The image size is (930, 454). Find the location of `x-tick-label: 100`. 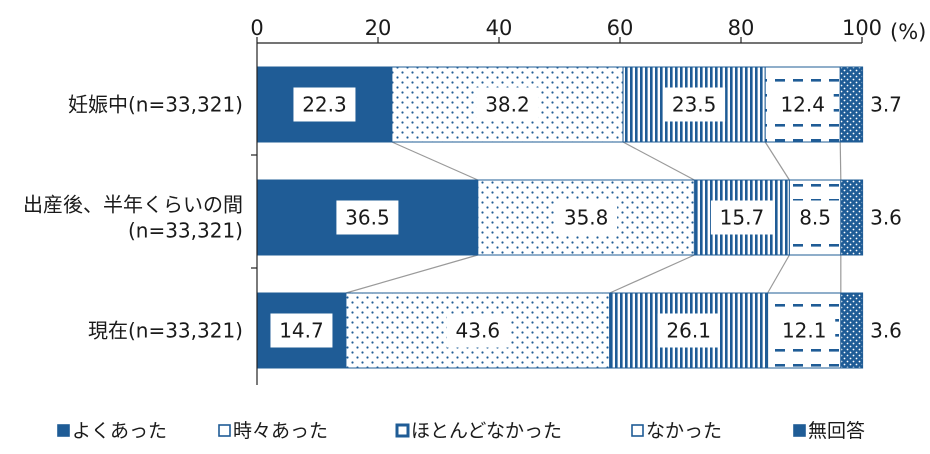

x-tick-label: 100 is located at coordinates (862, 28).